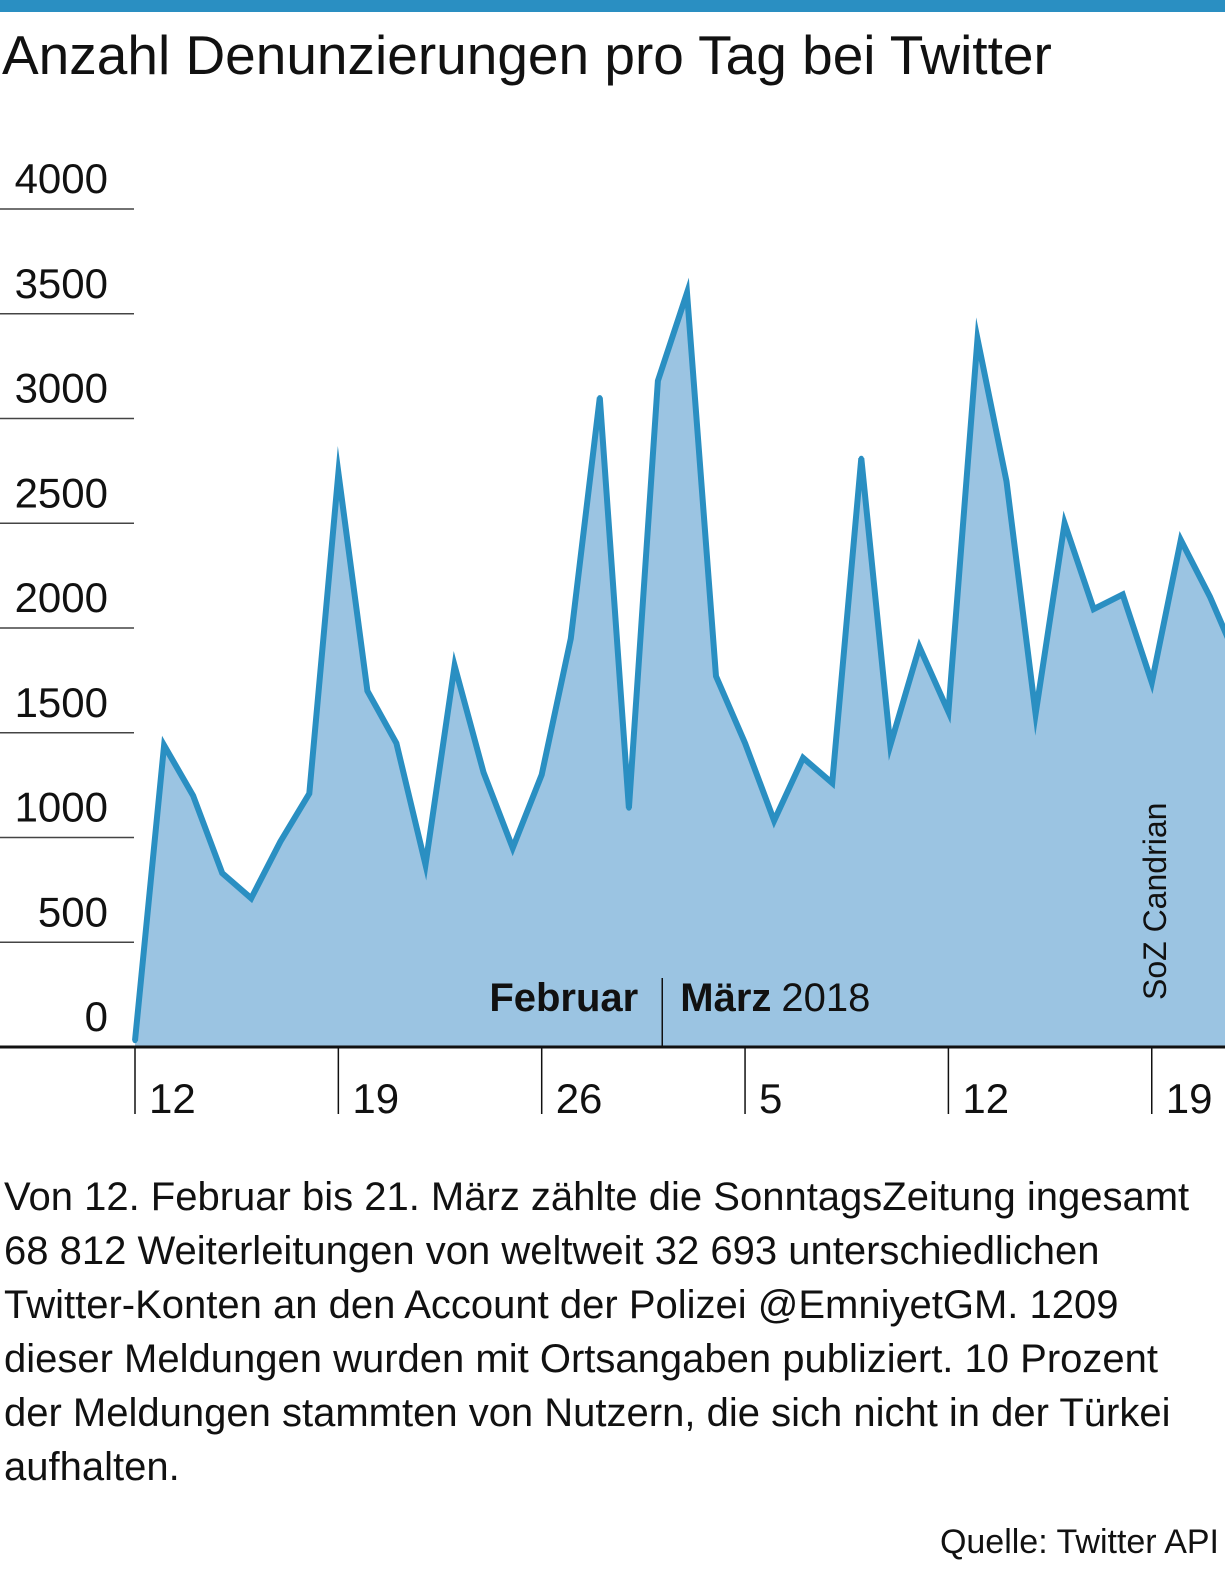 This screenshot has height=1585, width=1225. What do you see at coordinates (1155, 901) in the screenshot?
I see `photo-credit-annotation: SoZ Candrian` at bounding box center [1155, 901].